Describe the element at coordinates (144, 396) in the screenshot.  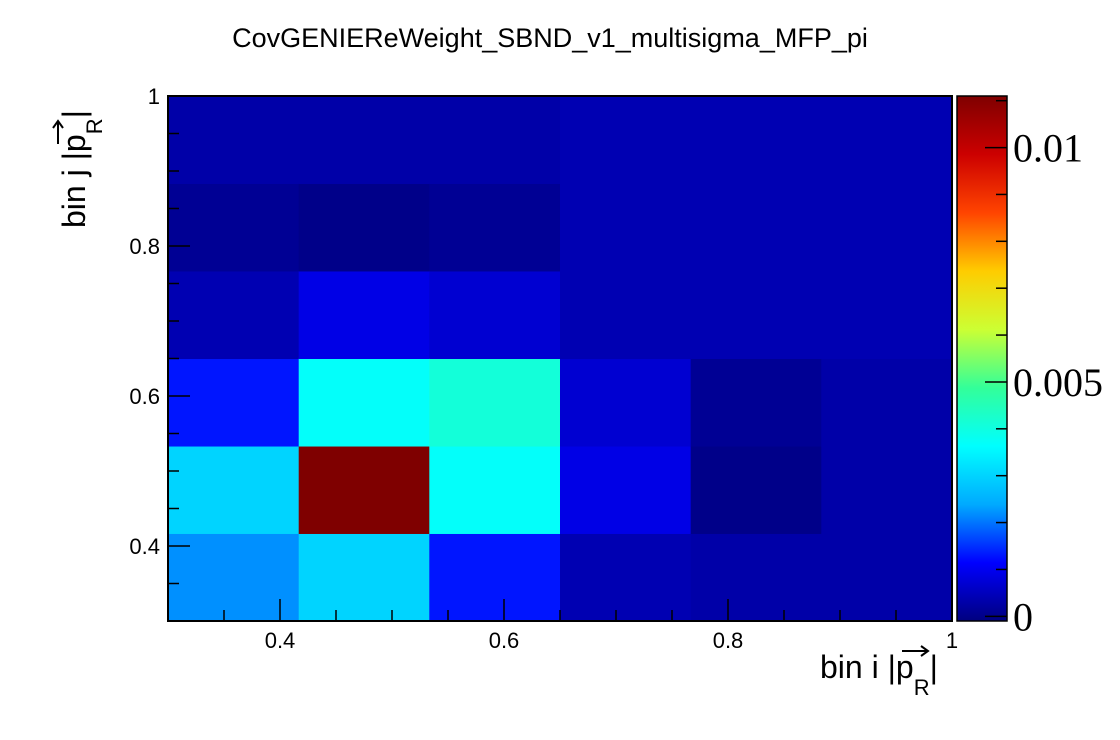
I see `y-axis-tick-label: 0.6` at that location.